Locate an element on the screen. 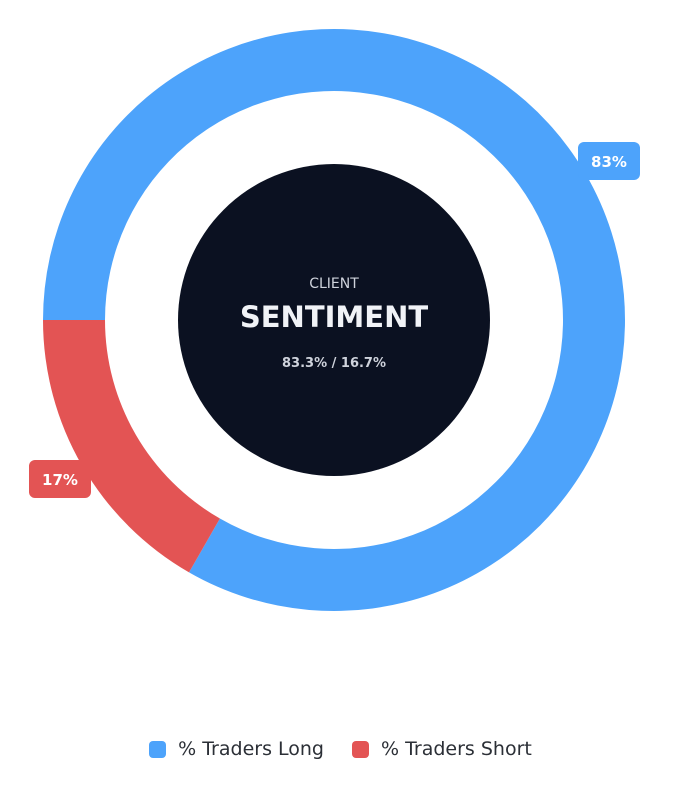  short-badge-background is located at coordinates (60, 479).